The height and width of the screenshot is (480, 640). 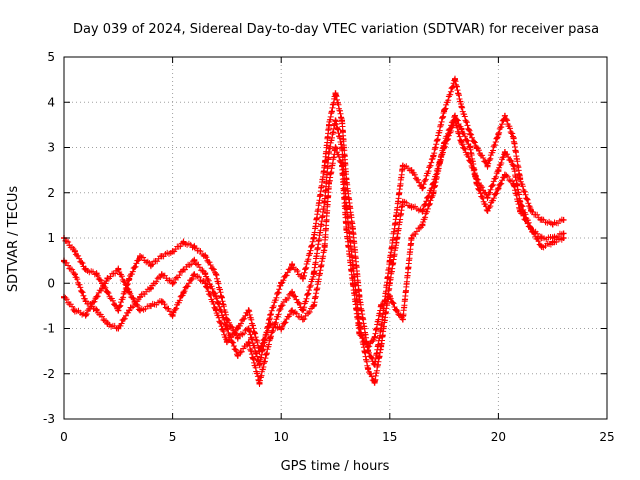 I want to click on y-tick-label: 5, so click(x=51, y=57).